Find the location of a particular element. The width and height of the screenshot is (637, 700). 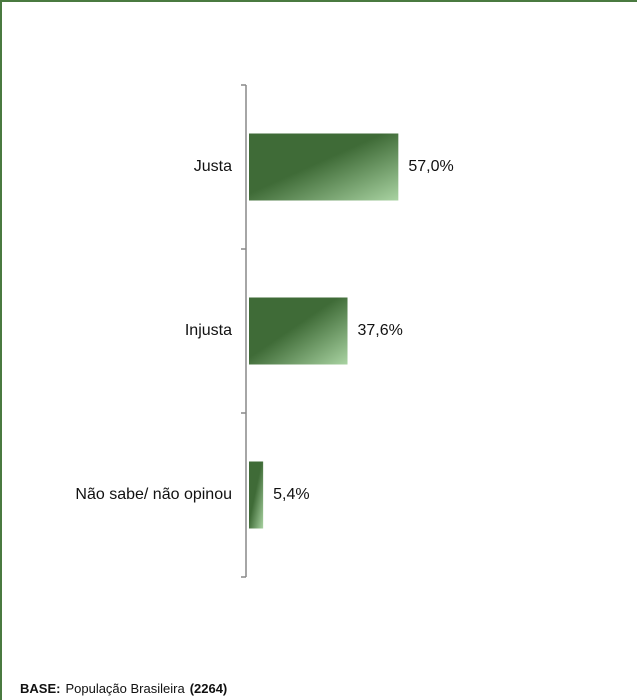

value-label: 57,0% is located at coordinates (430, 166).